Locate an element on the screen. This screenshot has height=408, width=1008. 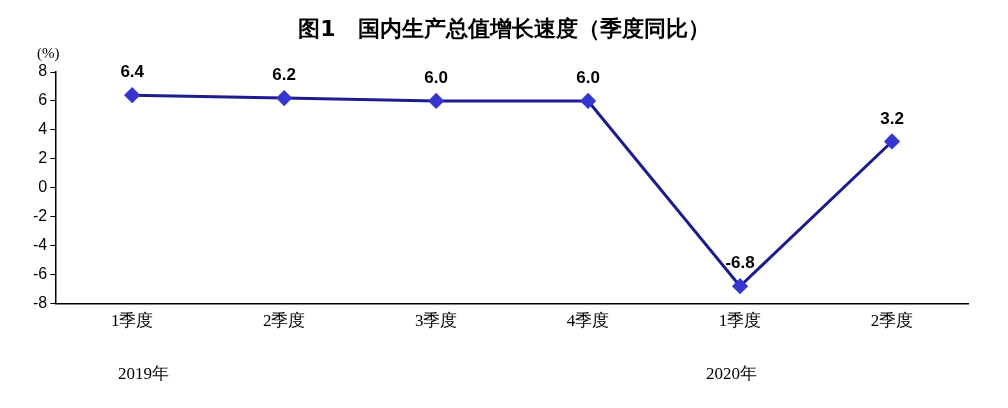
y-tick-label: -4 is located at coordinates (40, 245).